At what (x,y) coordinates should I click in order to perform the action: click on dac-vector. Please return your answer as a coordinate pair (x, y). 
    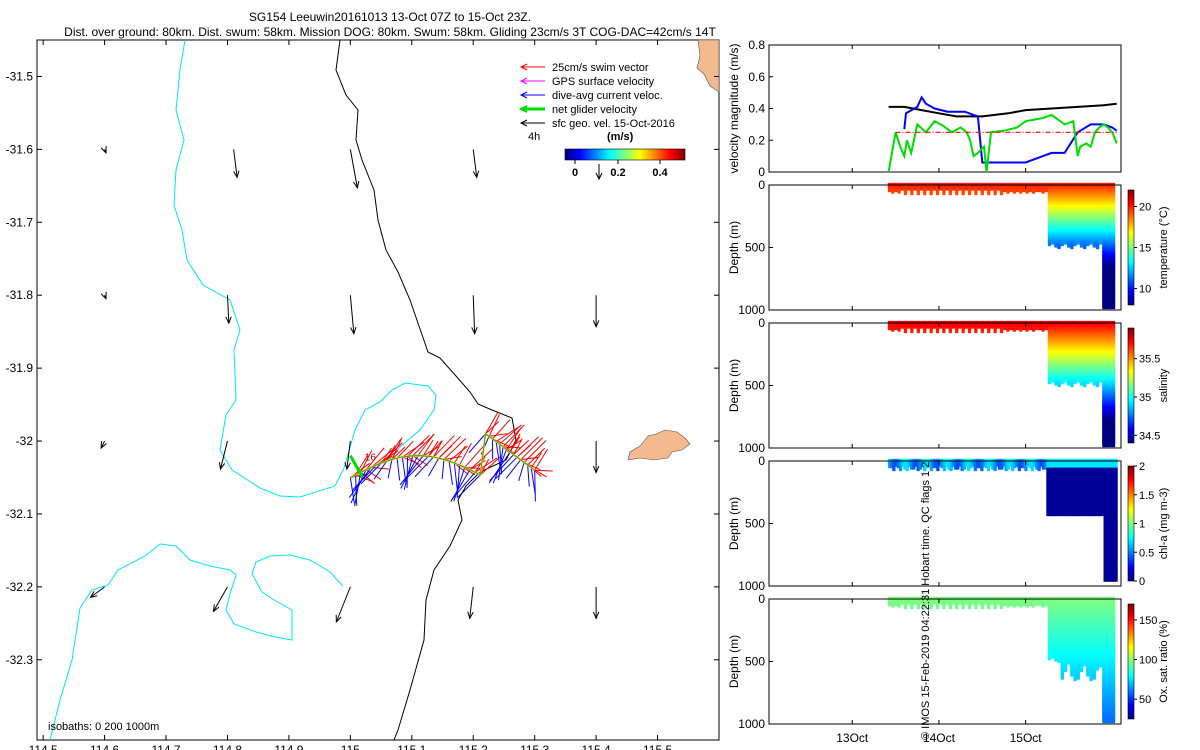
    Looking at the image, I should click on (409, 472).